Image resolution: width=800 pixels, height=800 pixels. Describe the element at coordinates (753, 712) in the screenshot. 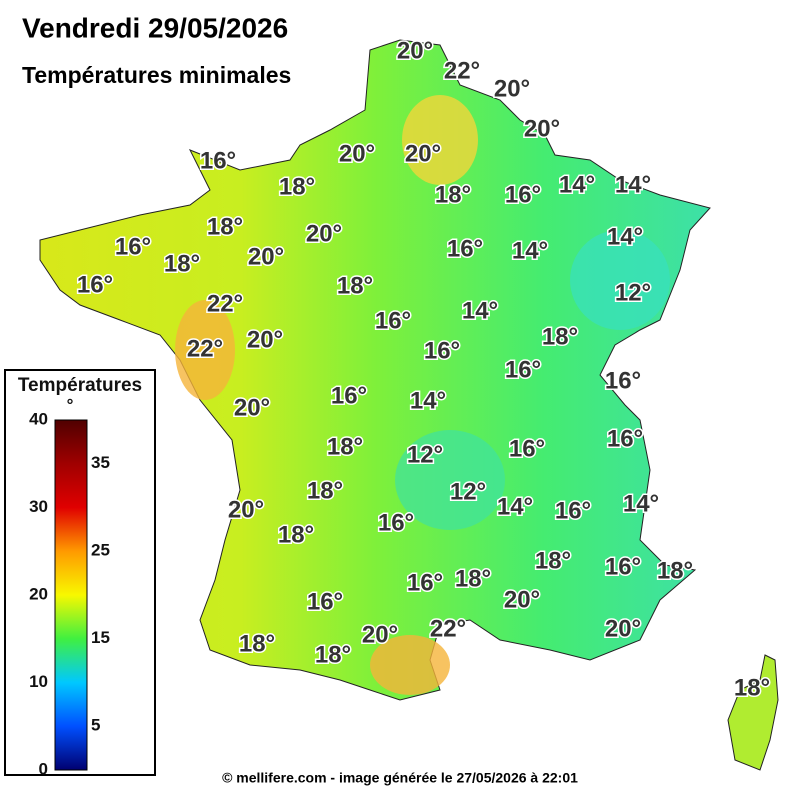

I see `corsica` at that location.